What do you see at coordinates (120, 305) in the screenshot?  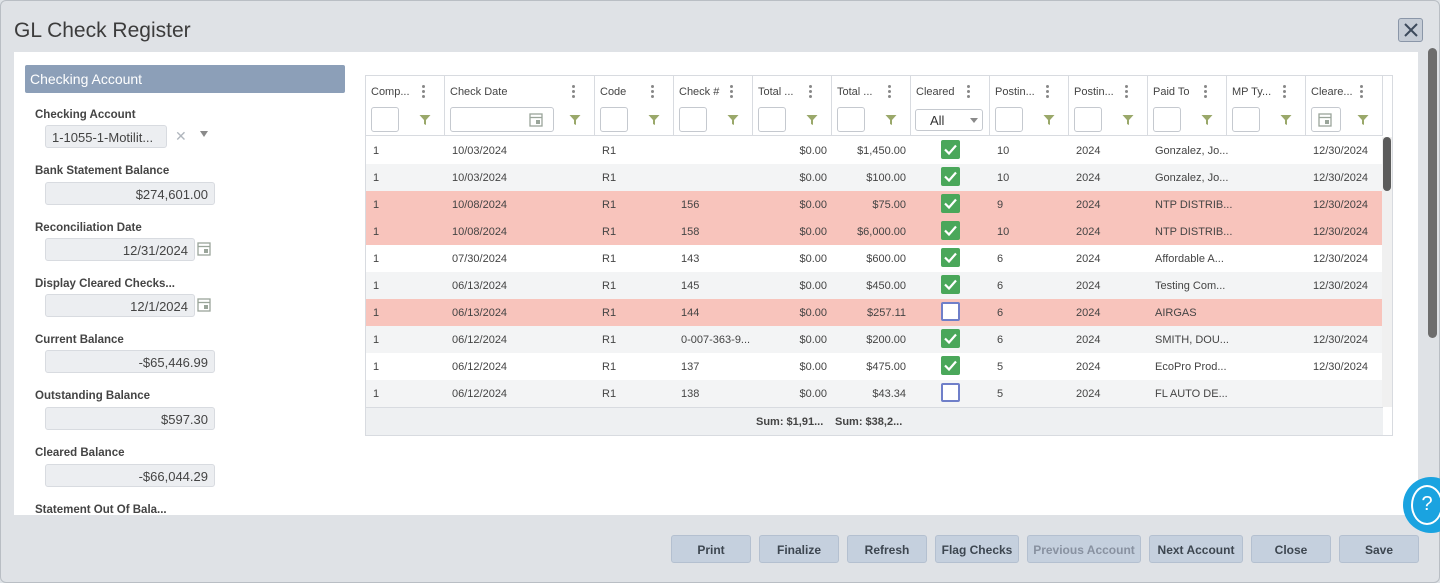 I see `display-cleared-checks-field: 12/1/2024` at bounding box center [120, 305].